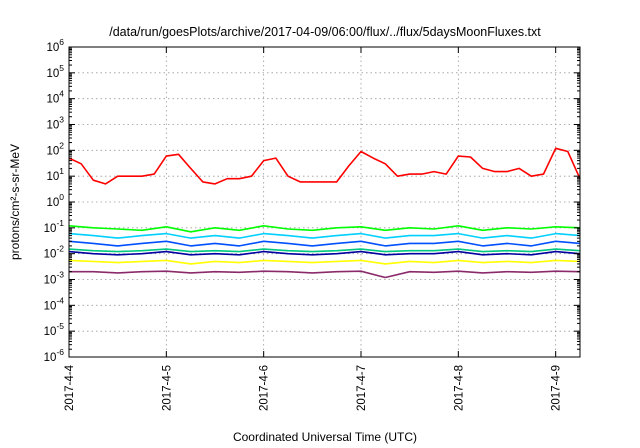 The height and width of the screenshot is (448, 640). I want to click on y-axis-label: protons/cm²-s-sr-MeV, so click(15, 202).